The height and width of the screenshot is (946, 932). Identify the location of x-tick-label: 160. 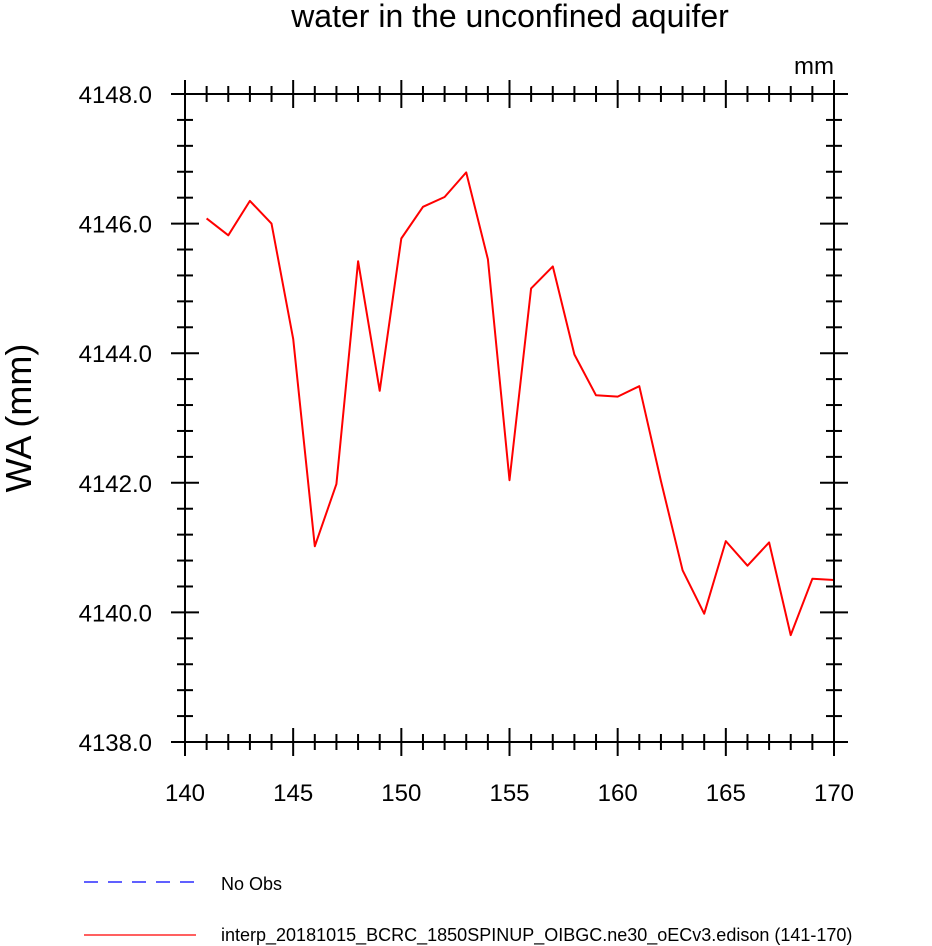
(618, 793).